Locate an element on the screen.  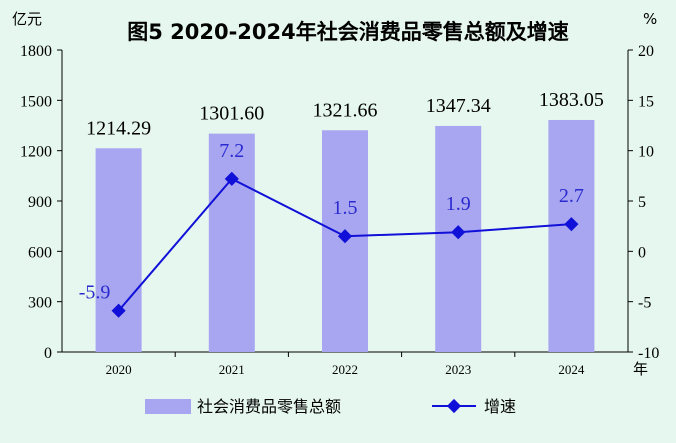
right-tick-label: -10 is located at coordinates (648, 353).